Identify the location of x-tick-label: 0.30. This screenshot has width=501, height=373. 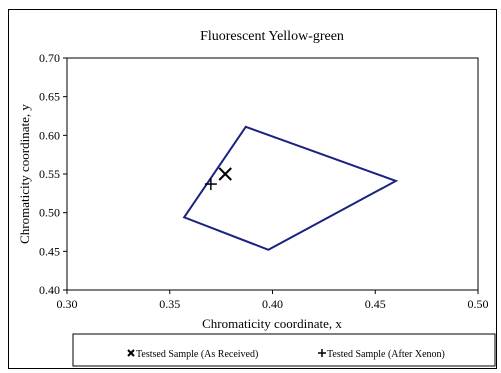
(67, 304).